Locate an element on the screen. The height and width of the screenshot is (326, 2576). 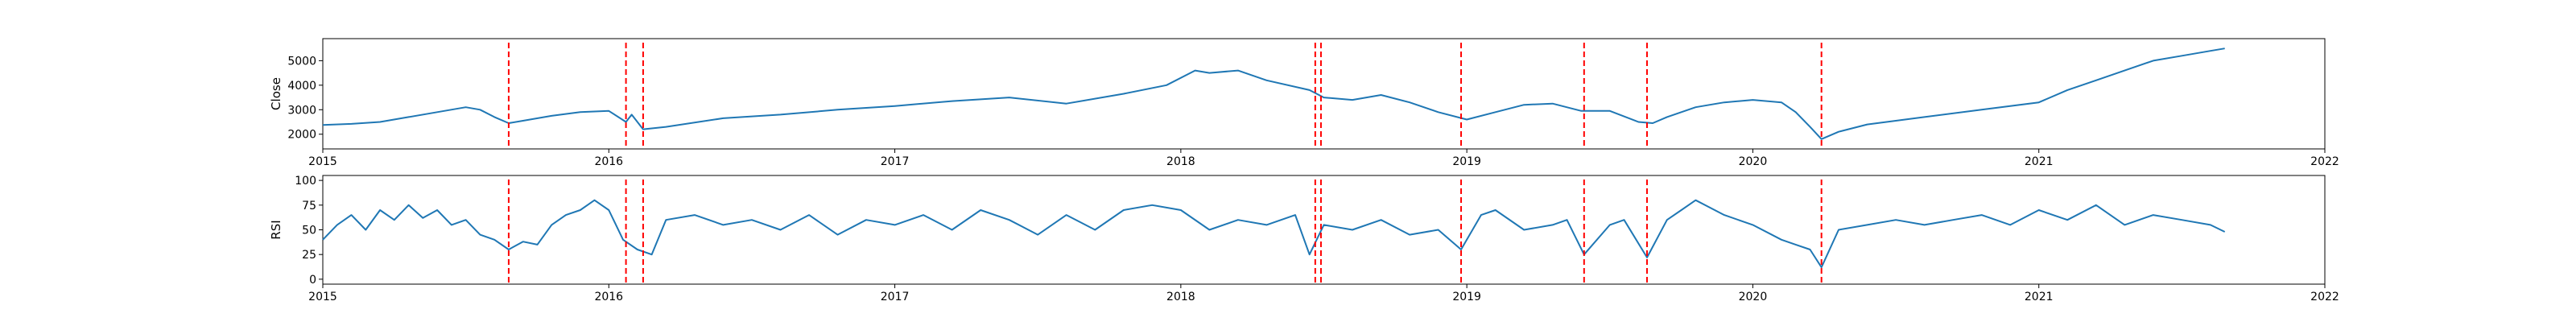
chart-2-y-tick-label-2: 50 is located at coordinates (309, 231).